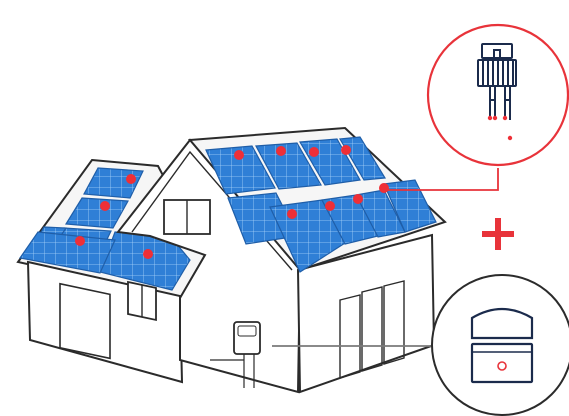 The image size is (569, 416). I want to click on inverter-callout, so click(500, 345).